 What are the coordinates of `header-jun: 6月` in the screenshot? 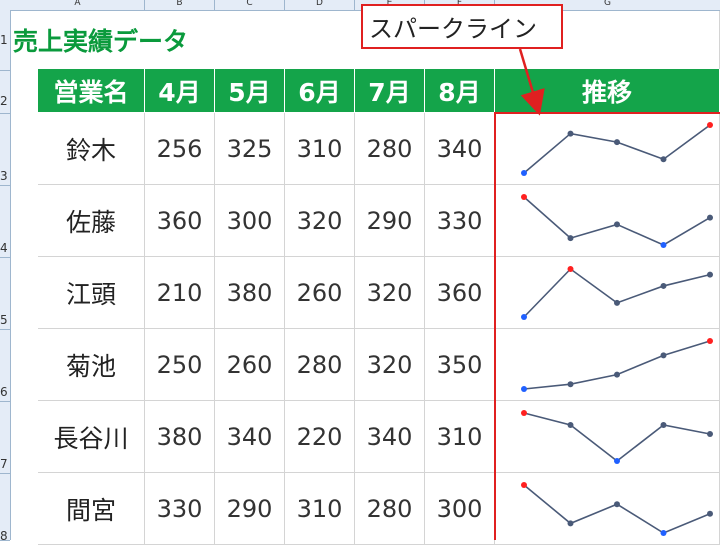 It's located at (320, 91).